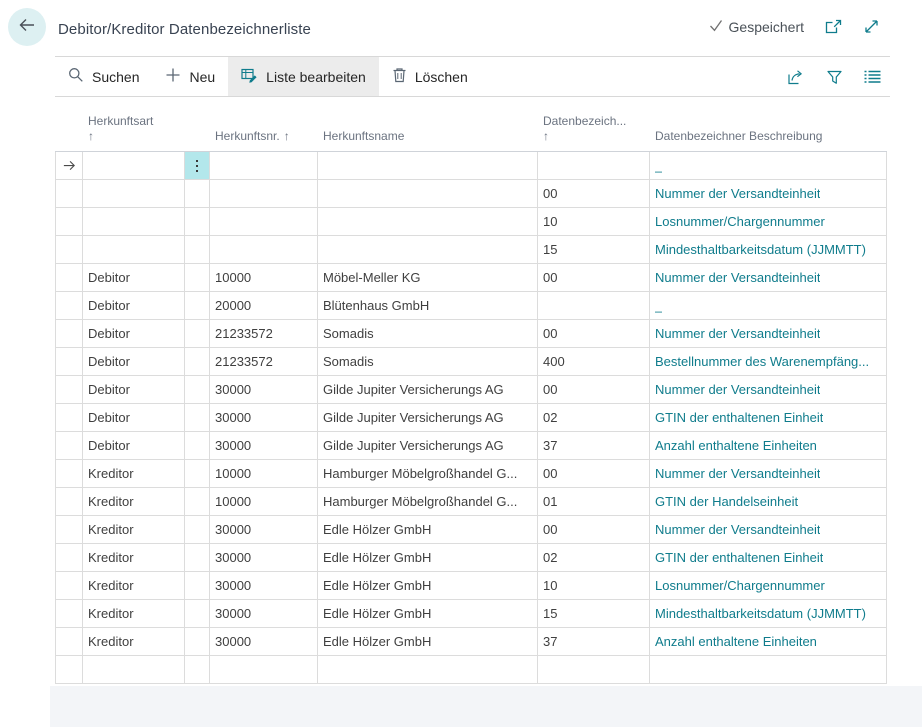 The width and height of the screenshot is (922, 727). What do you see at coordinates (768, 140) in the screenshot?
I see `column-header-beschreibung: Datenbezeichner Beschreibung` at bounding box center [768, 140].